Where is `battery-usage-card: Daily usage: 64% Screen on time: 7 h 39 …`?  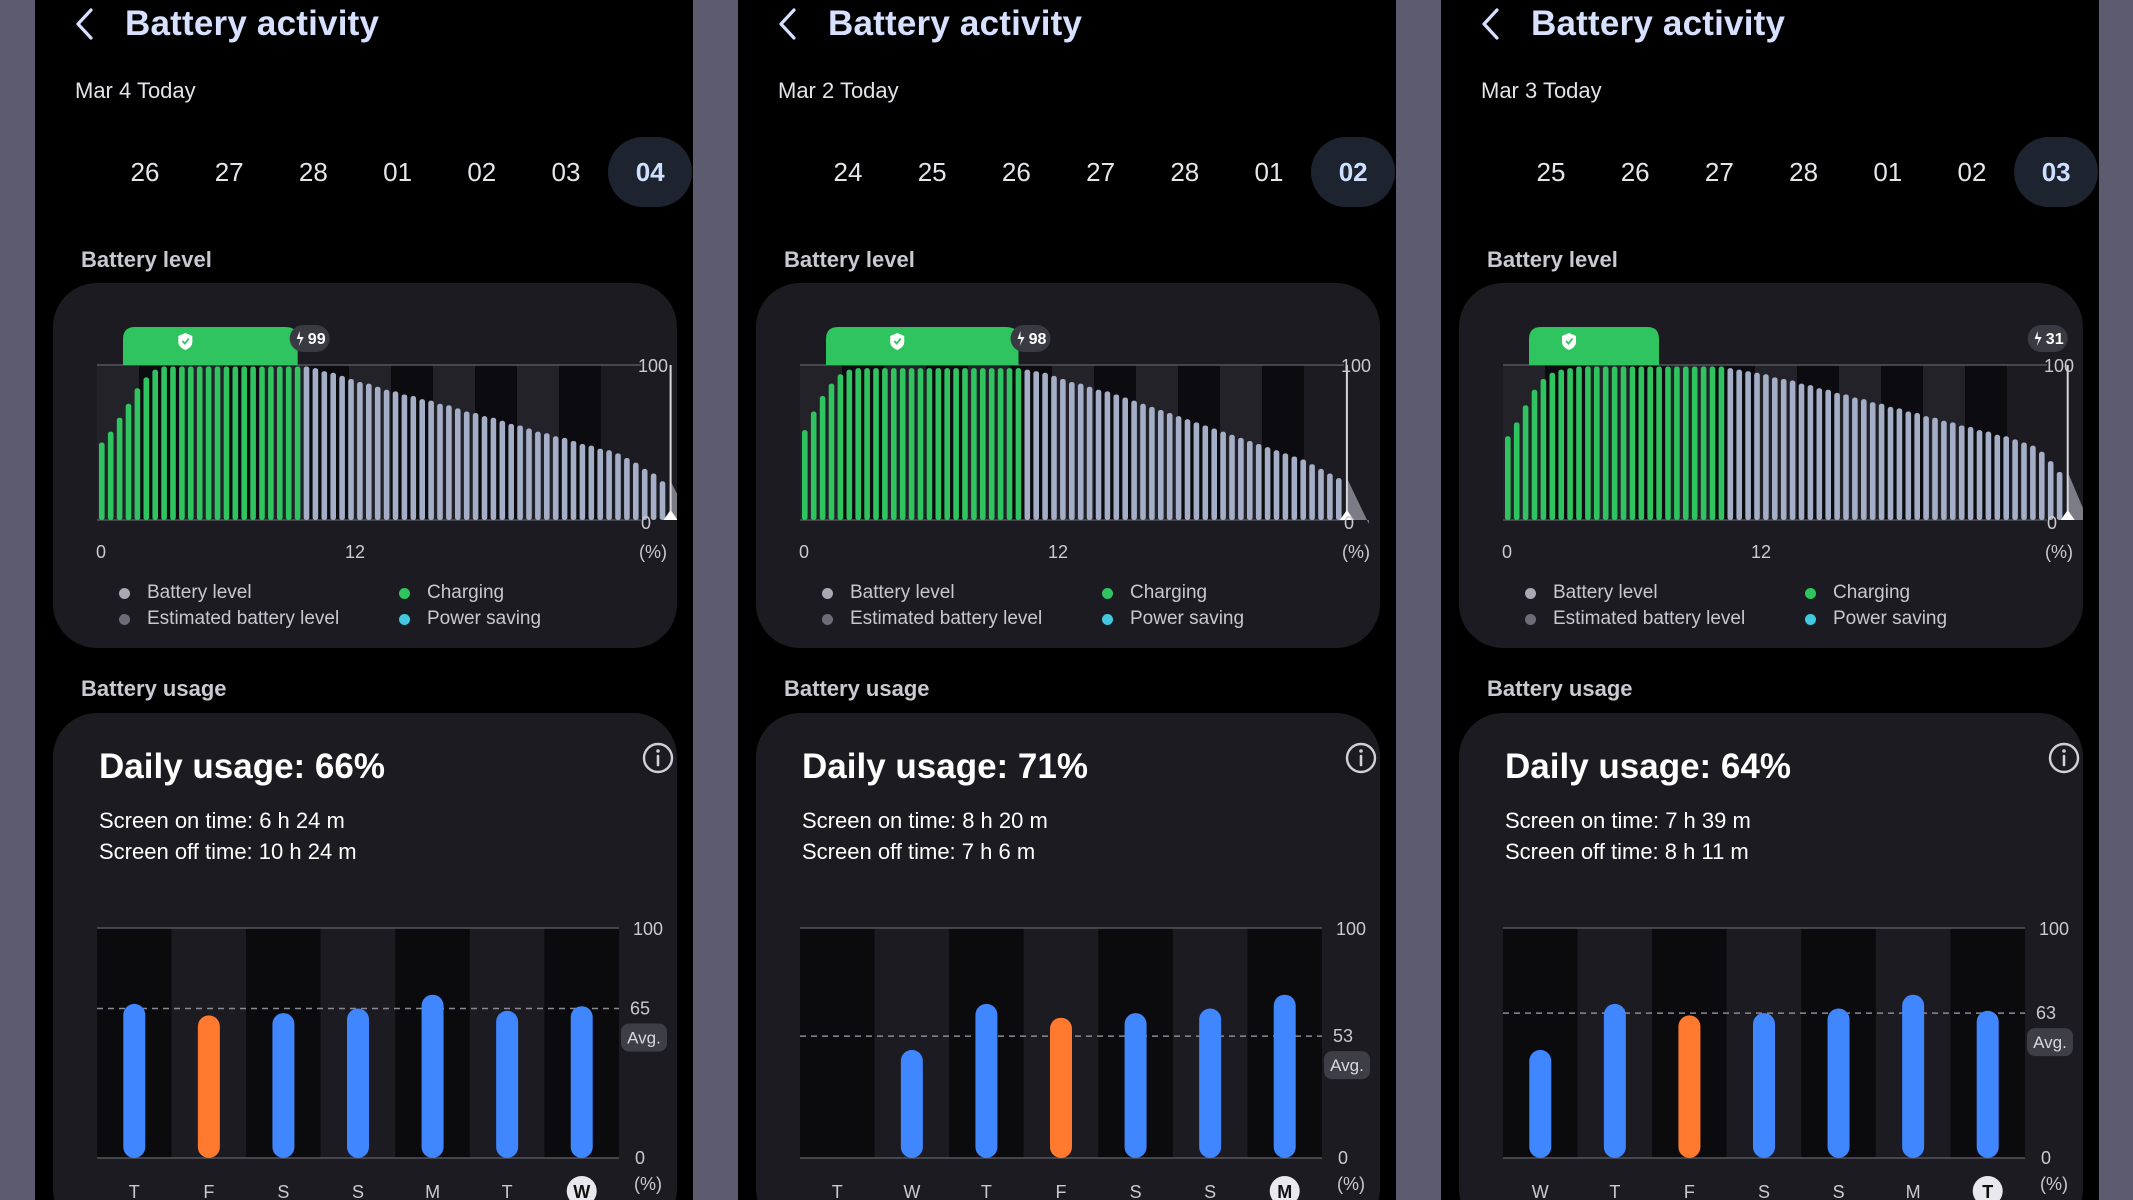 battery-usage-card: Daily usage: 64% Screen on time: 7 h 39 … is located at coordinates (1771, 956).